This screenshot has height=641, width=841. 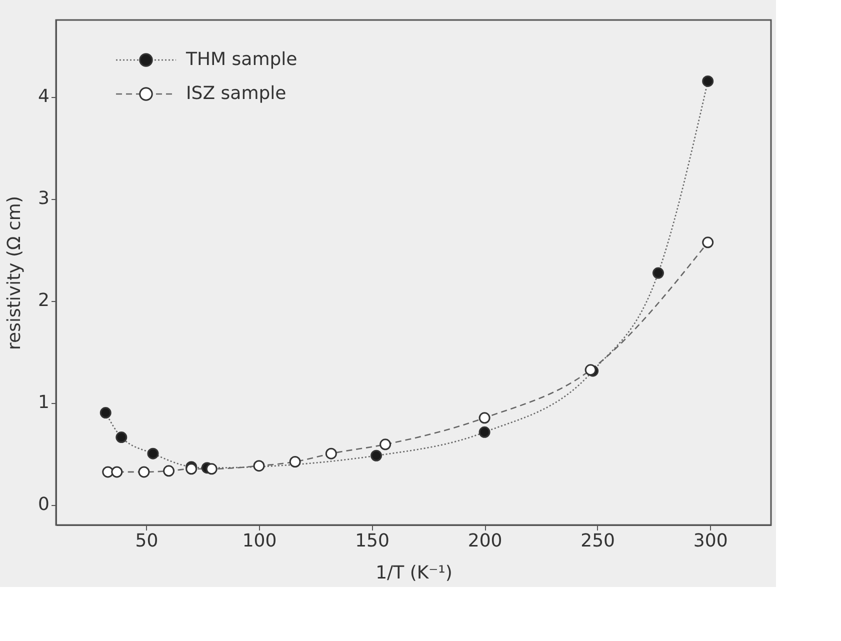 I want to click on legend-label: ISZ sample, so click(x=236, y=93).